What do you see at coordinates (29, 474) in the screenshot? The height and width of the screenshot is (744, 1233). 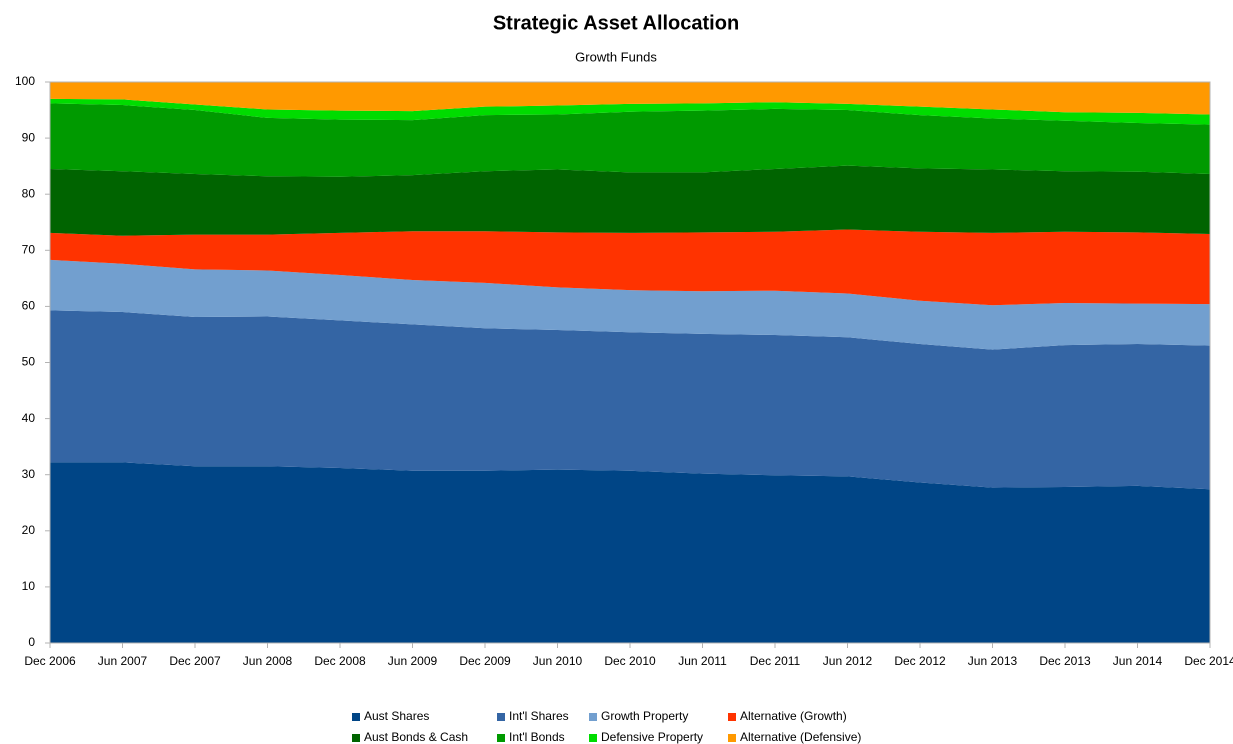 I see `y-tick-label: 30` at bounding box center [29, 474].